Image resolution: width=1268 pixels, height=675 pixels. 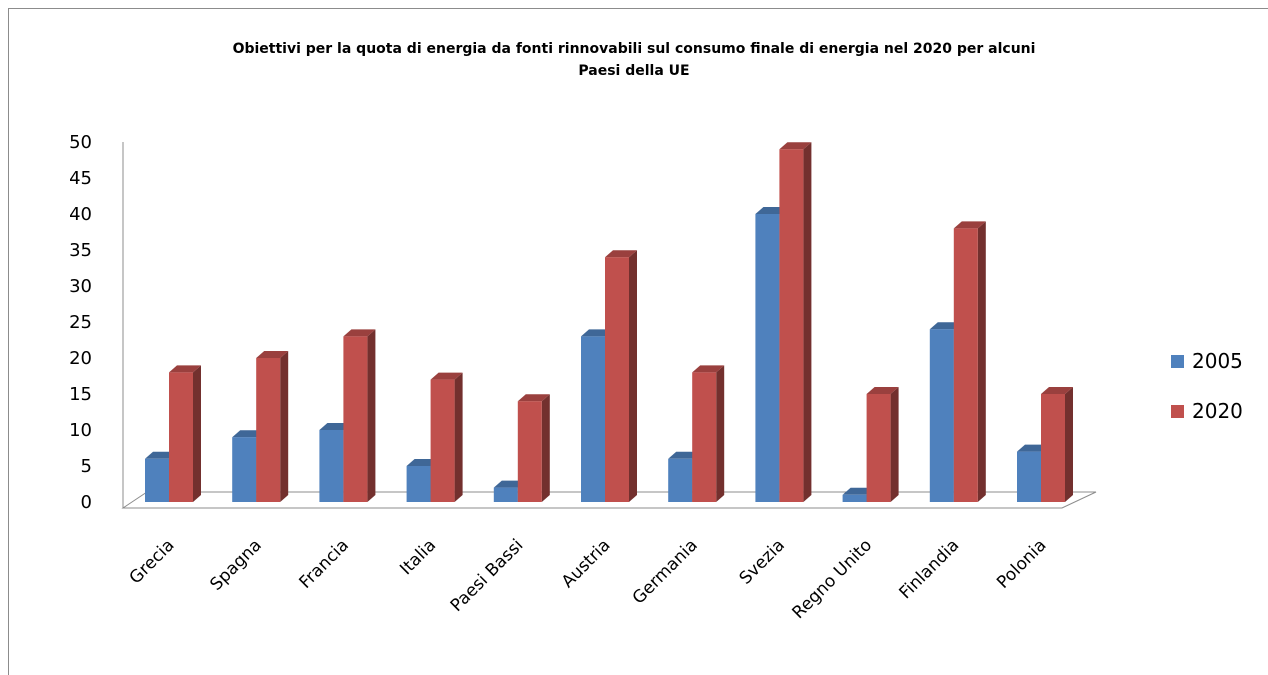 What do you see at coordinates (529, 451) in the screenshot?
I see `bar-2020-paesi-bassi` at bounding box center [529, 451].